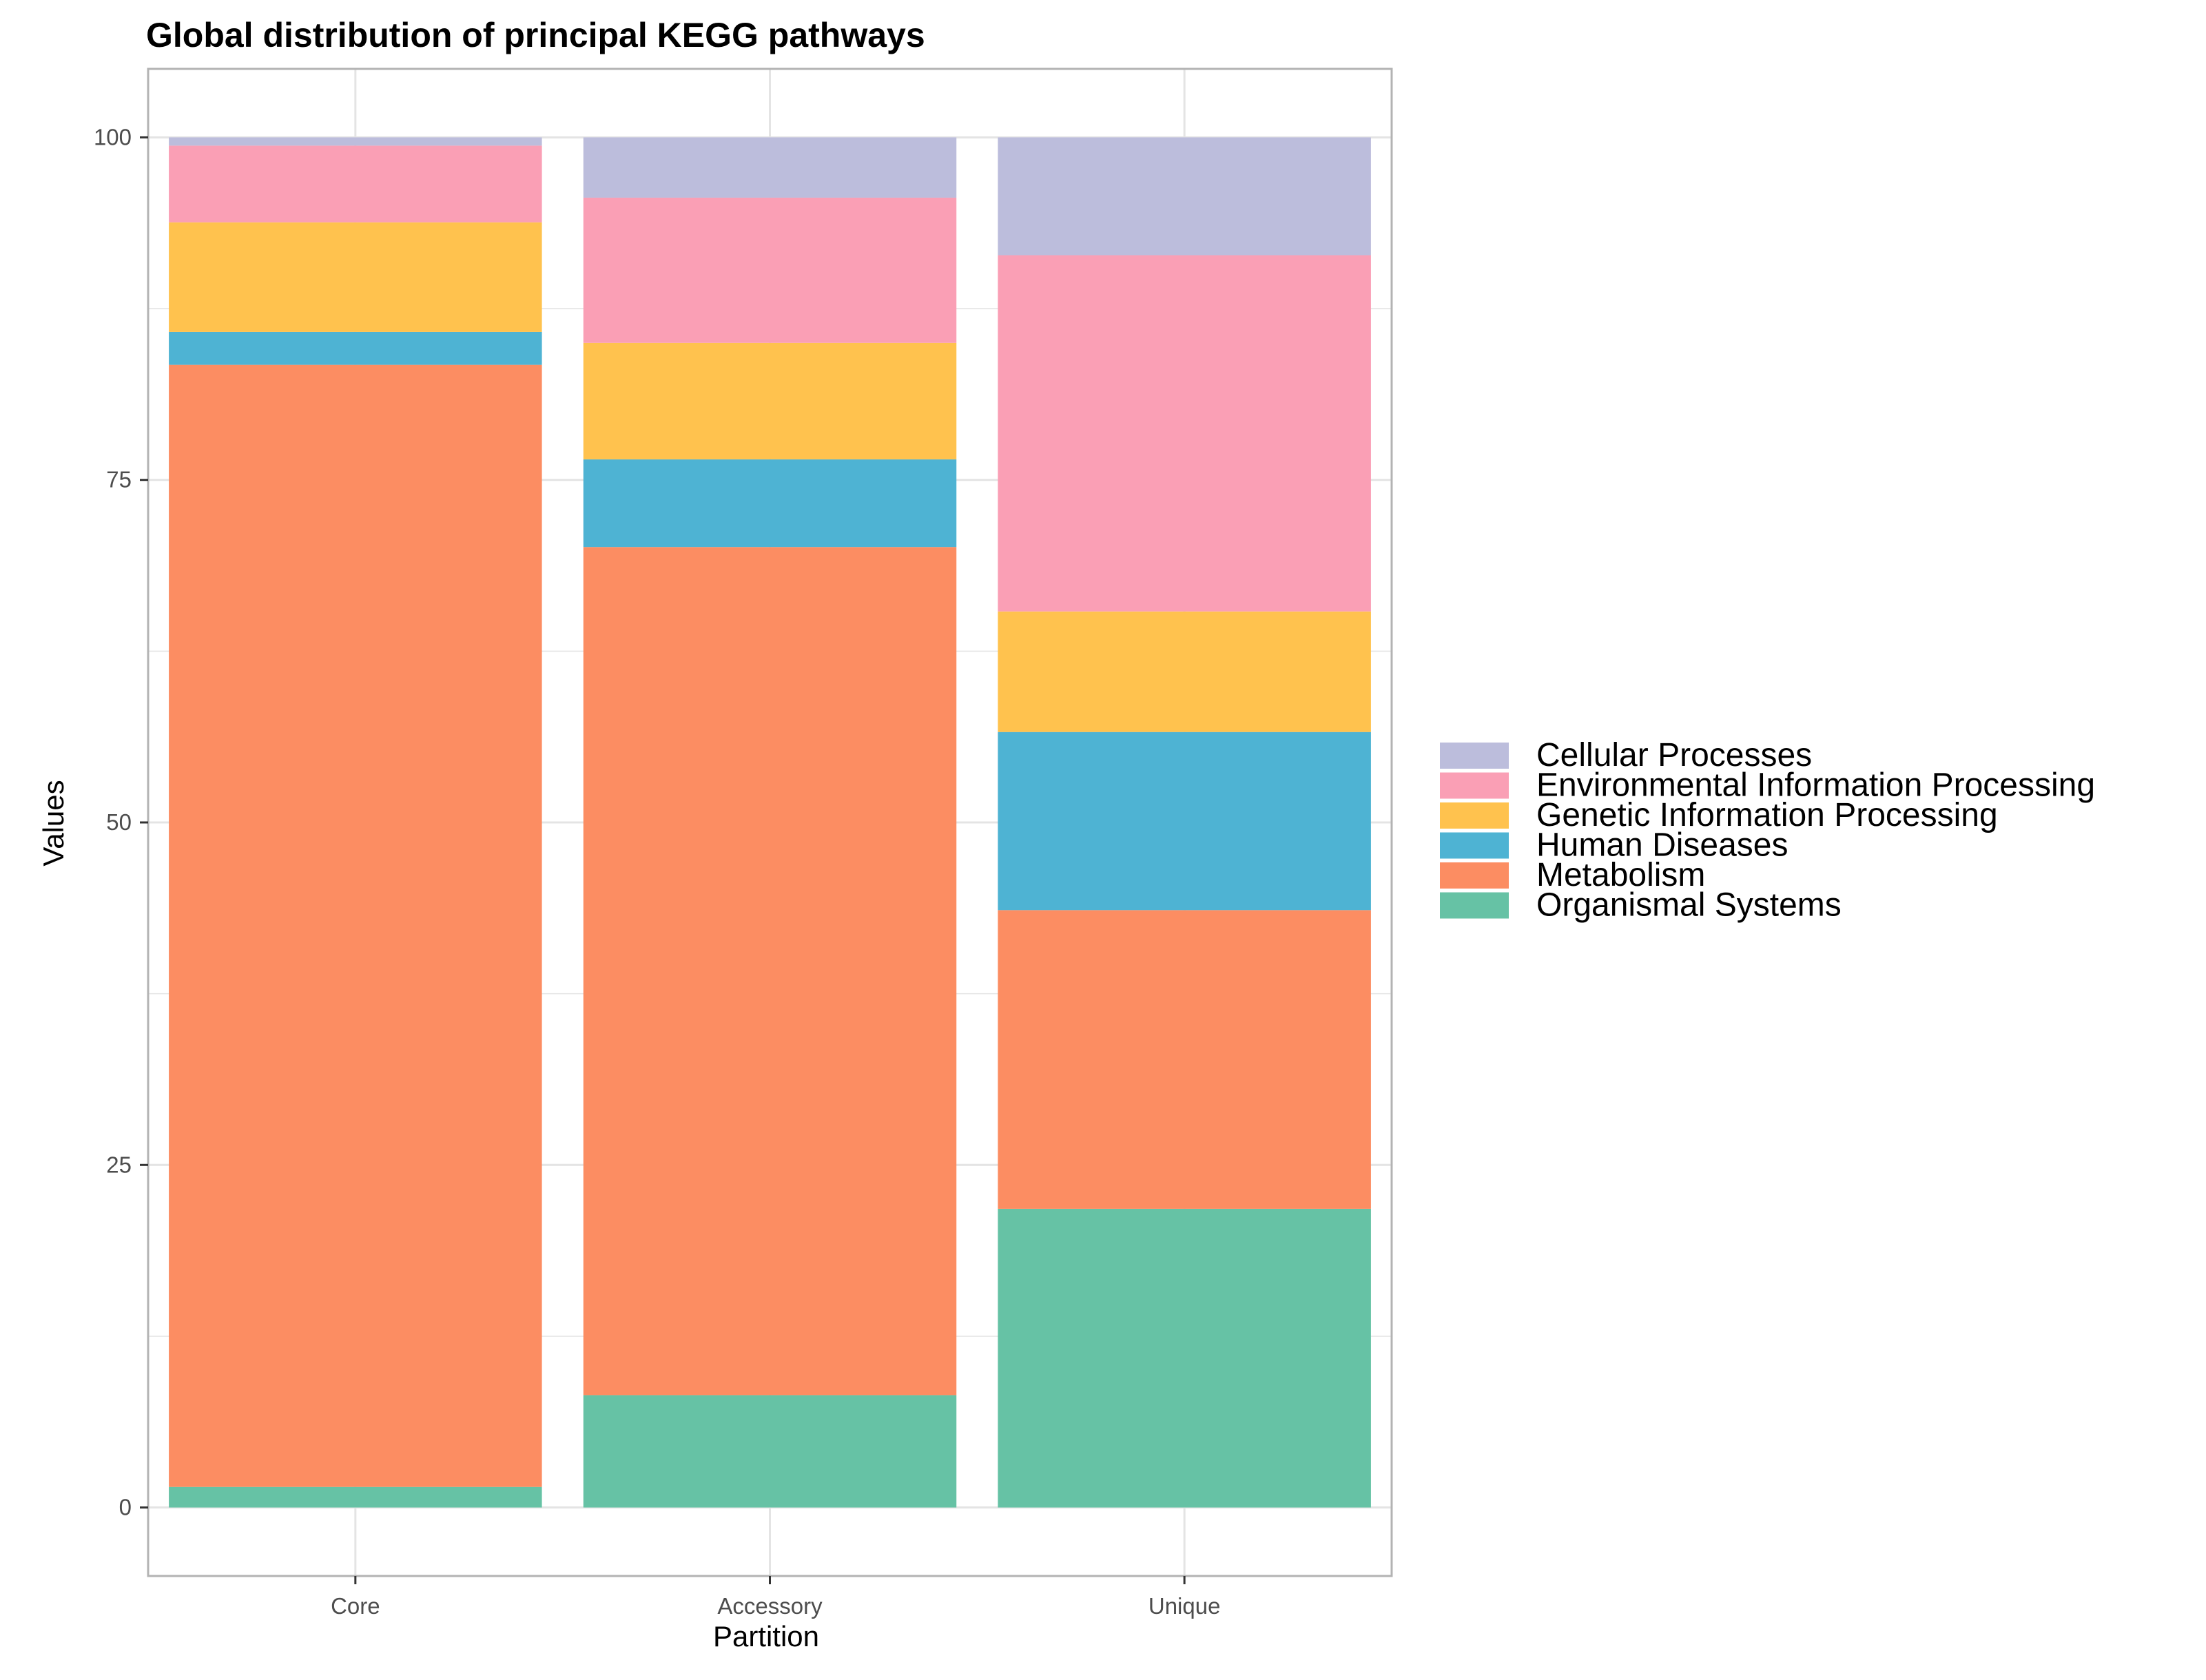 This screenshot has height=1680, width=2206. I want to click on bar-unique-metabolism, so click(1184, 1059).